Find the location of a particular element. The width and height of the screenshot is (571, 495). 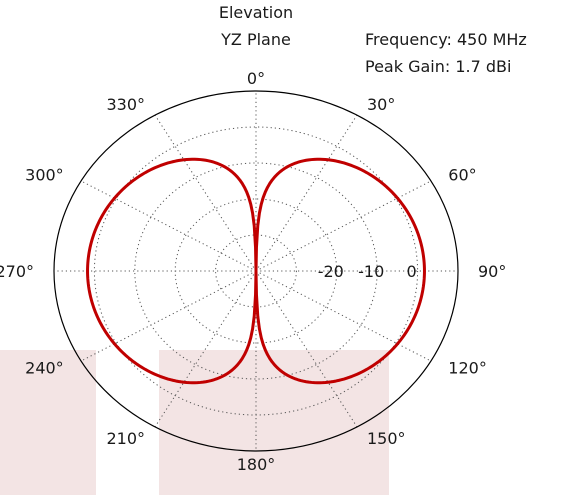

radial-tick-labels: -20 -10 0 is located at coordinates (367, 271).